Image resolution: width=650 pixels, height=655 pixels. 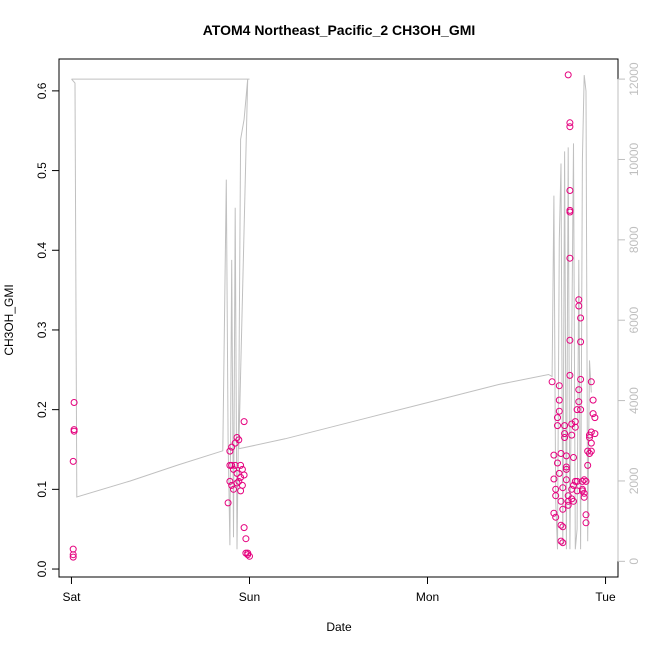 What do you see at coordinates (42, 250) in the screenshot?
I see `y-tick-label: 0.4` at bounding box center [42, 250].